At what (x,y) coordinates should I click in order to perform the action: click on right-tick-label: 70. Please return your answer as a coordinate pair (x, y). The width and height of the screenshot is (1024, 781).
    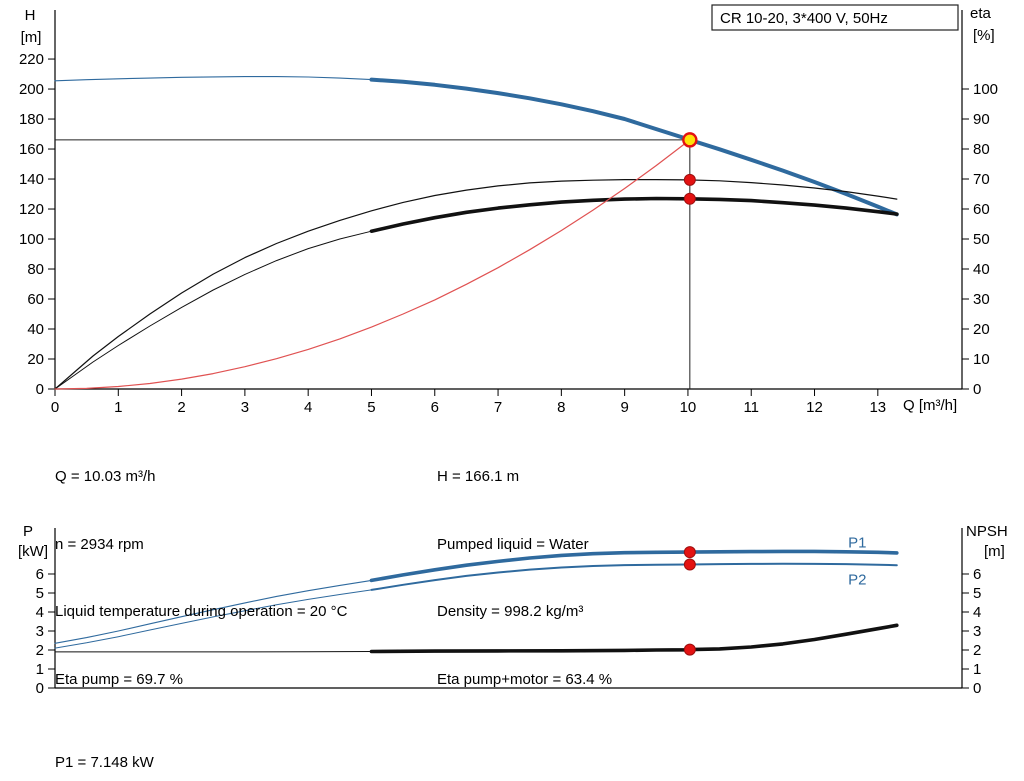
    Looking at the image, I should click on (981, 179).